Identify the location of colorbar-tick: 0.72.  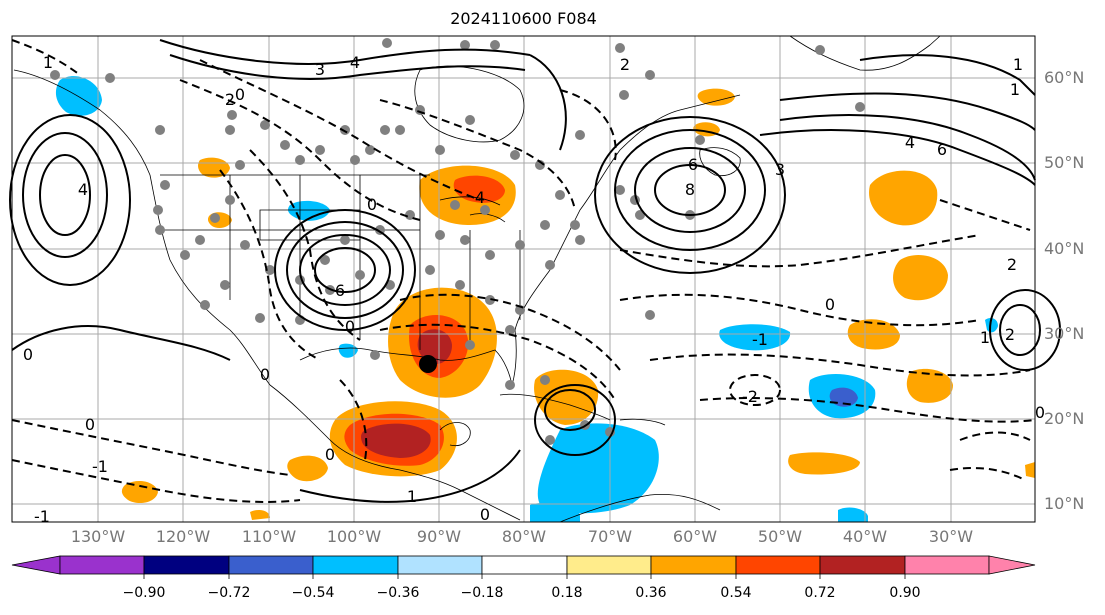
(820, 593).